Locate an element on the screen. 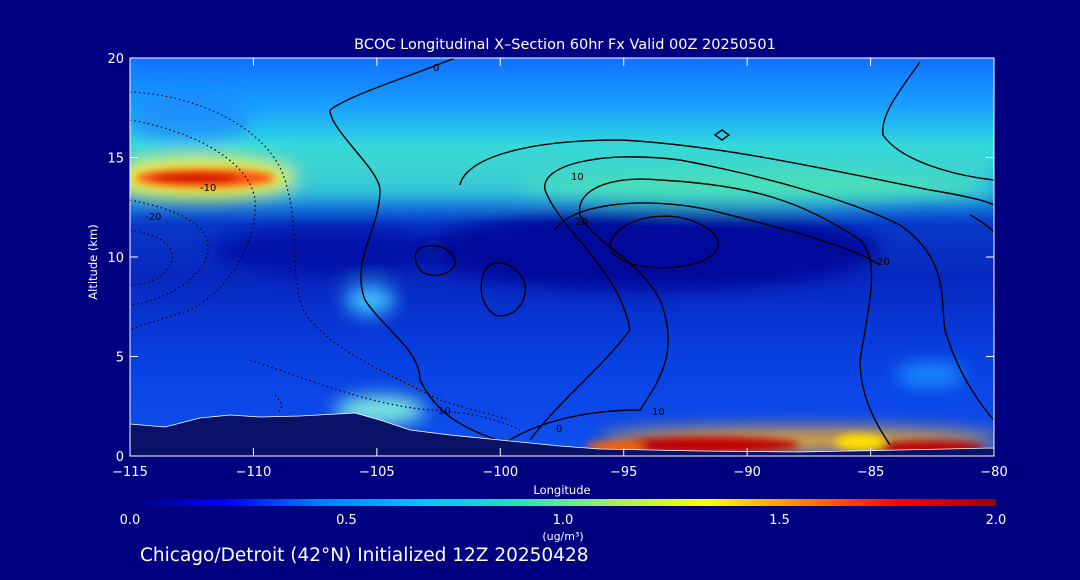  colorbar-tick-label: 0.0 is located at coordinates (130, 520).